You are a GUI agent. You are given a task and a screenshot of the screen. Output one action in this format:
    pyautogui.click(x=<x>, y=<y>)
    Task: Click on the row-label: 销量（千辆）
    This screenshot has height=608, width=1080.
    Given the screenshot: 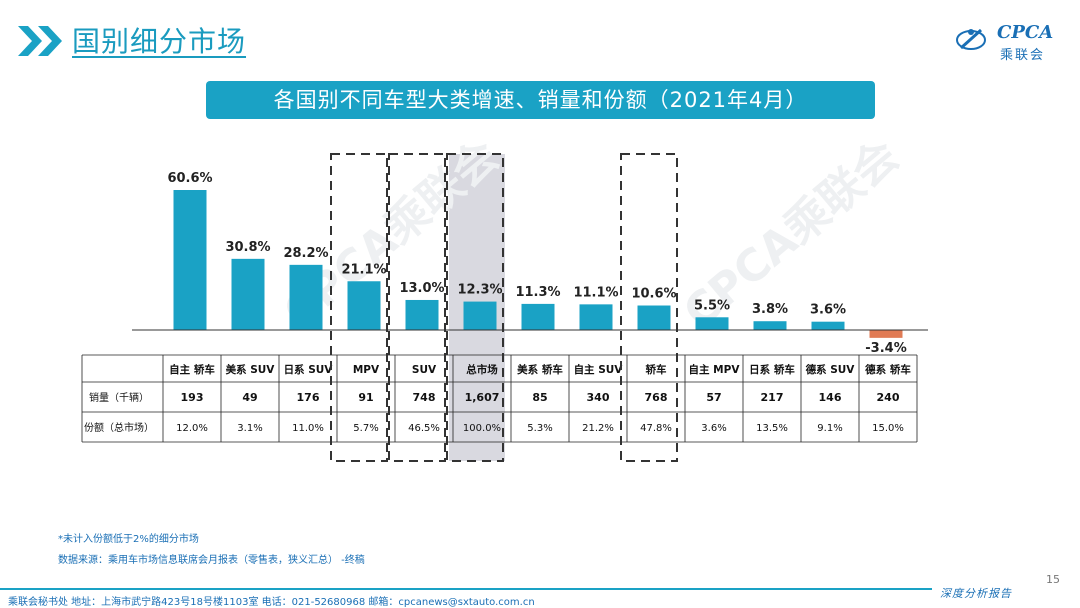 What is the action you would take?
    pyautogui.click(x=119, y=397)
    